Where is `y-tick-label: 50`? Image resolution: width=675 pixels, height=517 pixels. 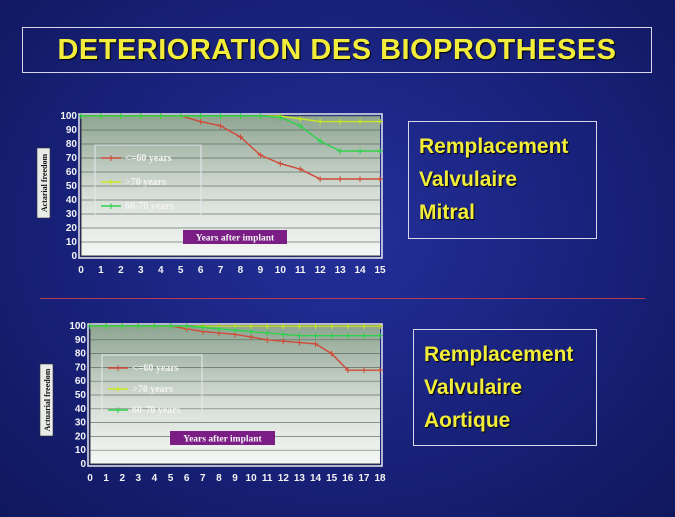
y-tick-label: 50 is located at coordinates (81, 395).